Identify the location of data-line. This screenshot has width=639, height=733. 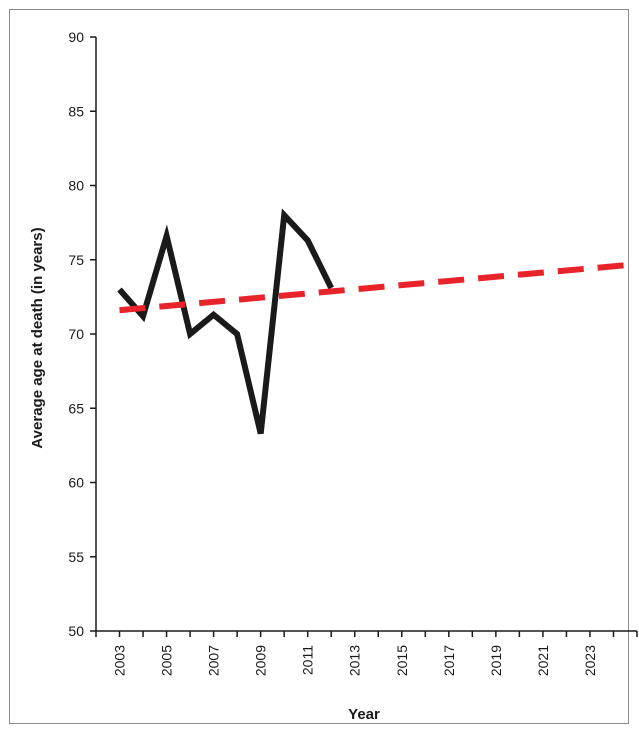
(225, 321).